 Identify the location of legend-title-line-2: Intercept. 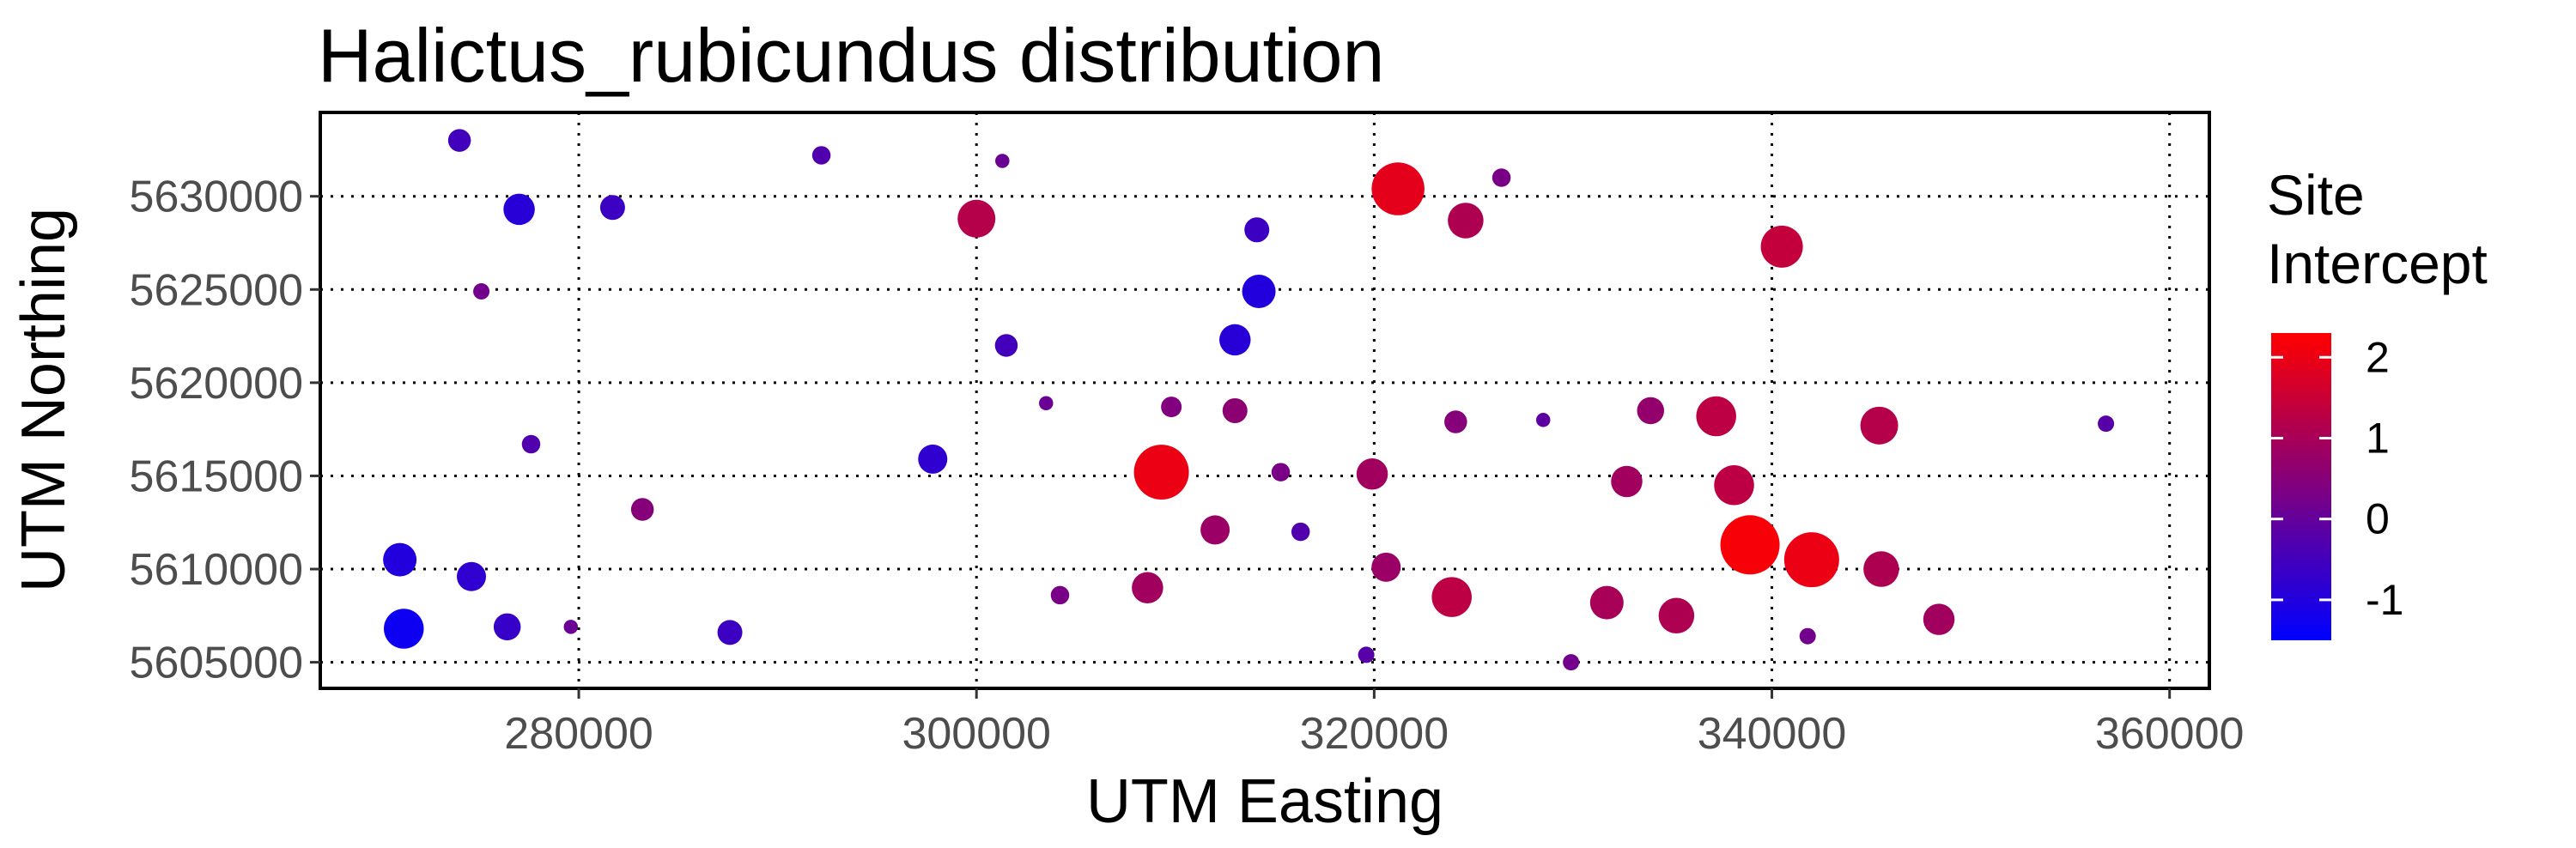
(2377, 263).